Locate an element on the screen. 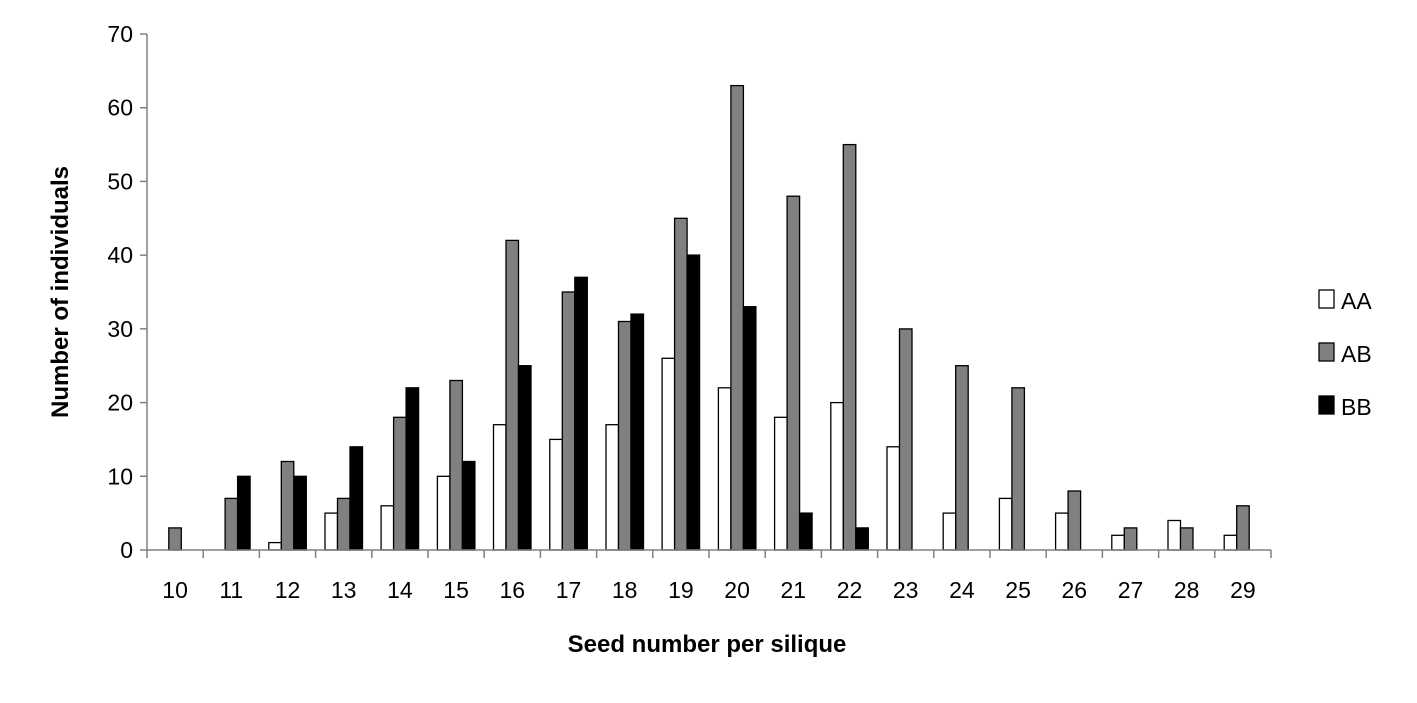 Image resolution: width=1417 pixels, height=703 pixels. legend-swatch-ab is located at coordinates (1326, 352).